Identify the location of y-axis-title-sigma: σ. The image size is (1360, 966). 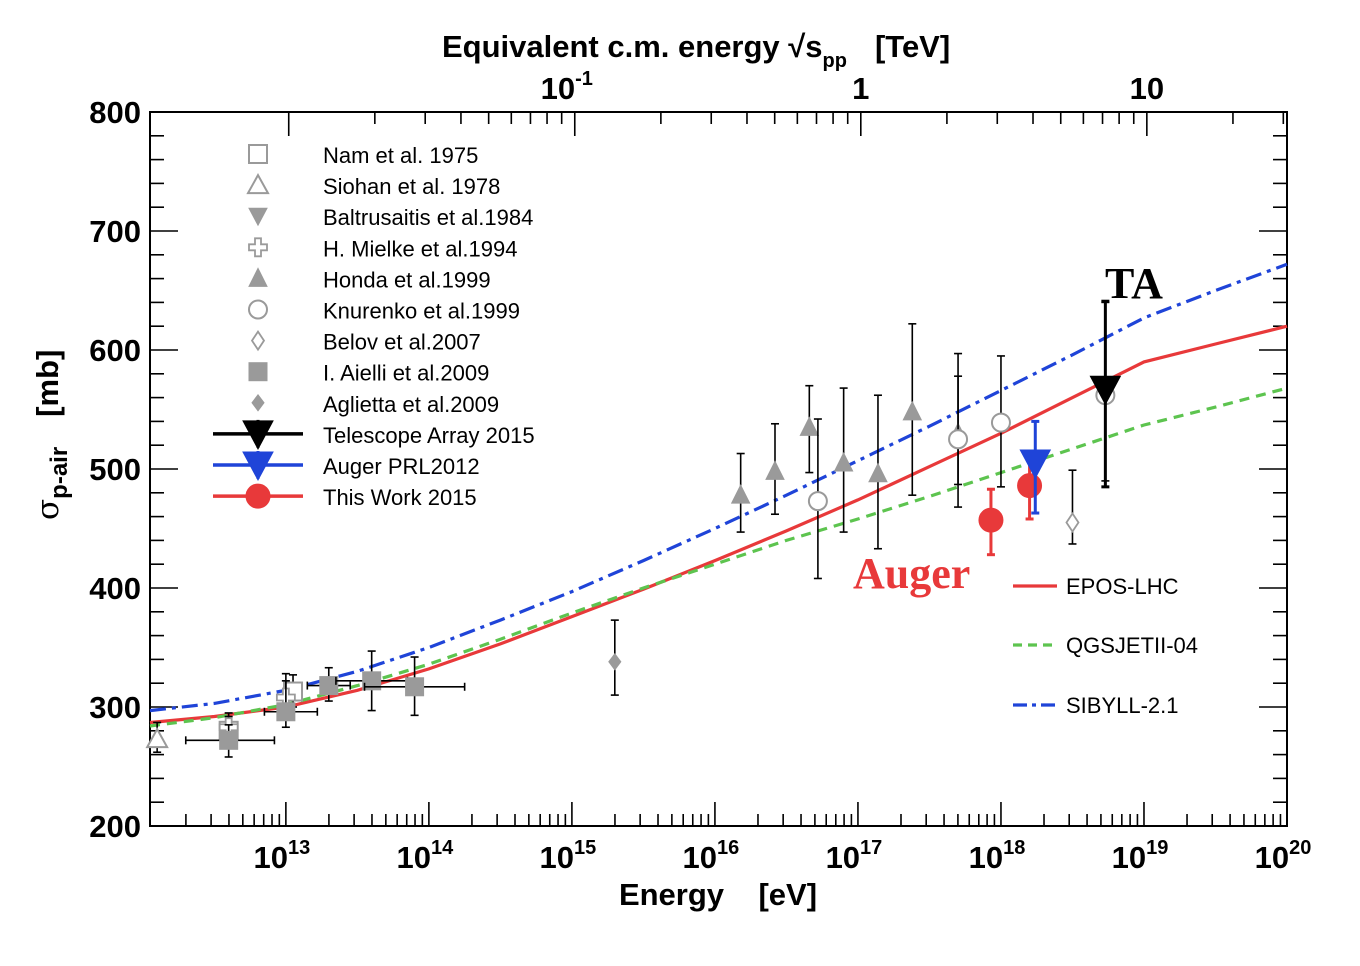
(48, 509).